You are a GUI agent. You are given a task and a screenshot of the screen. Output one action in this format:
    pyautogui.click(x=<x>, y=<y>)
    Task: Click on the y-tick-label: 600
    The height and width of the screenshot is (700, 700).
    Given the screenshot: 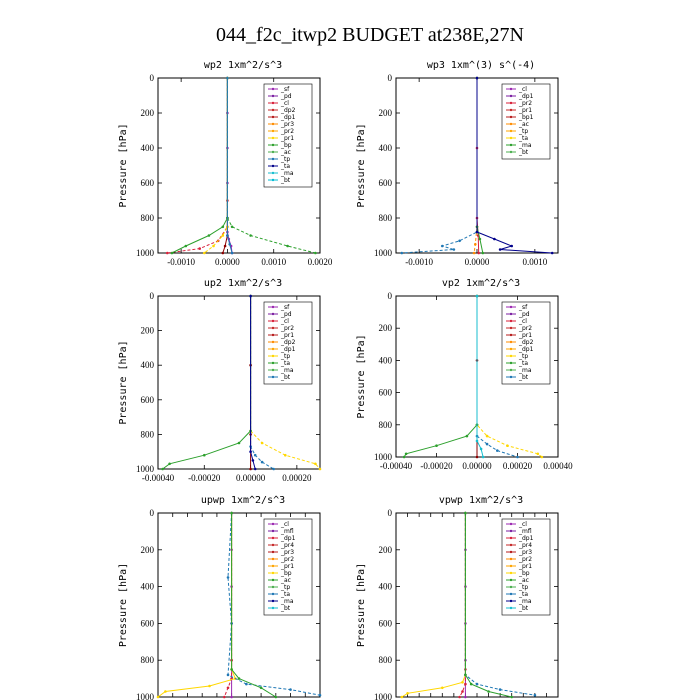 What is the action you would take?
    pyautogui.click(x=148, y=183)
    